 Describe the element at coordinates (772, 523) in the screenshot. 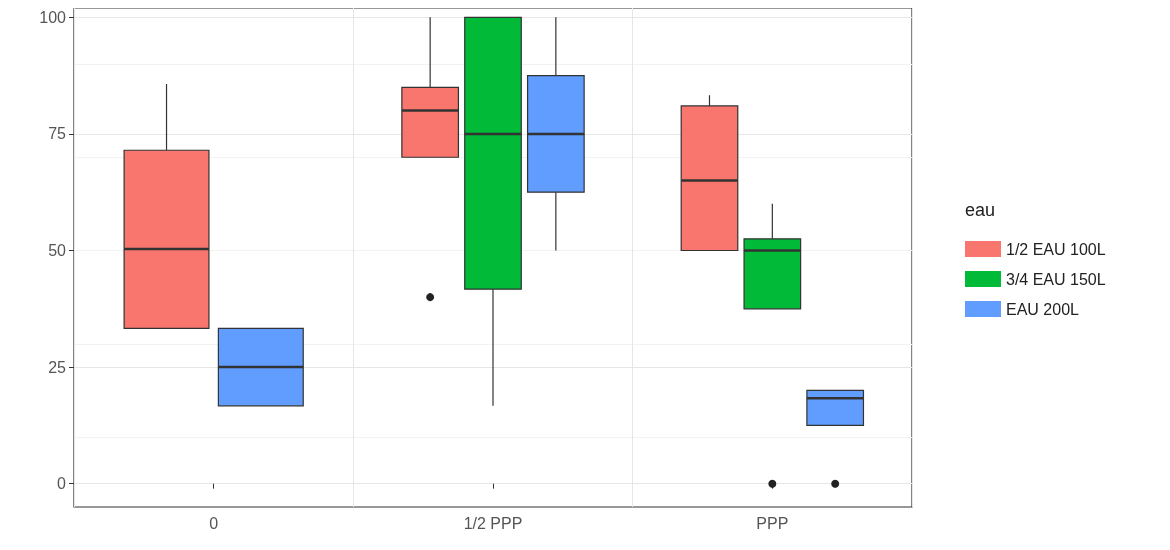

I see `x-tick-label: PPP` at that location.